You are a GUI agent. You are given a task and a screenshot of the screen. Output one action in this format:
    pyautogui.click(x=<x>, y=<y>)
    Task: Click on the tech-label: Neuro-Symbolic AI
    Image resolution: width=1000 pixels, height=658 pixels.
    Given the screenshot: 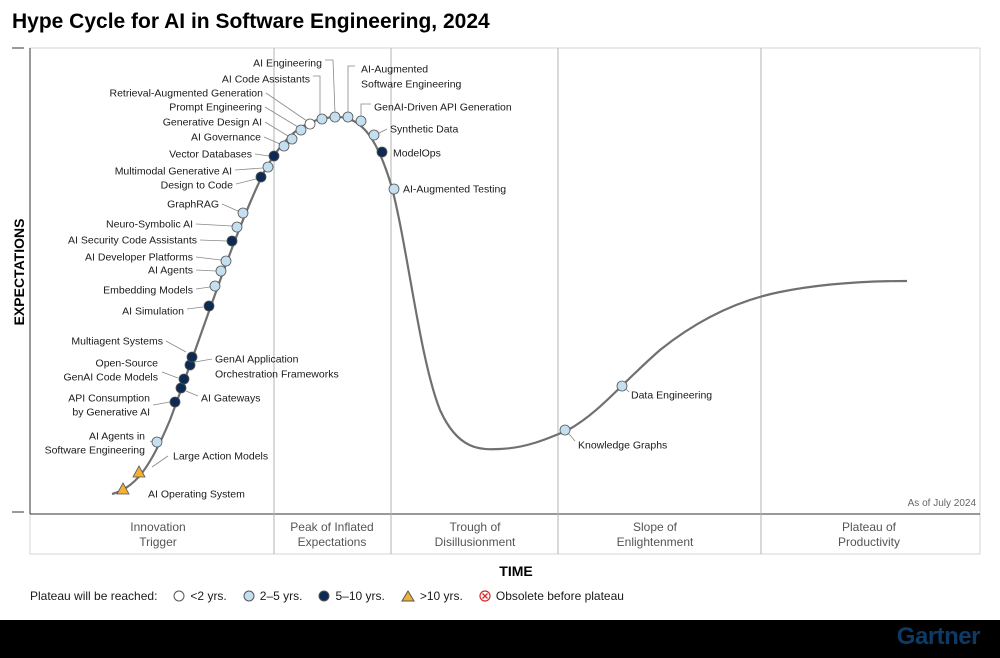 What is the action you would take?
    pyautogui.click(x=149, y=225)
    